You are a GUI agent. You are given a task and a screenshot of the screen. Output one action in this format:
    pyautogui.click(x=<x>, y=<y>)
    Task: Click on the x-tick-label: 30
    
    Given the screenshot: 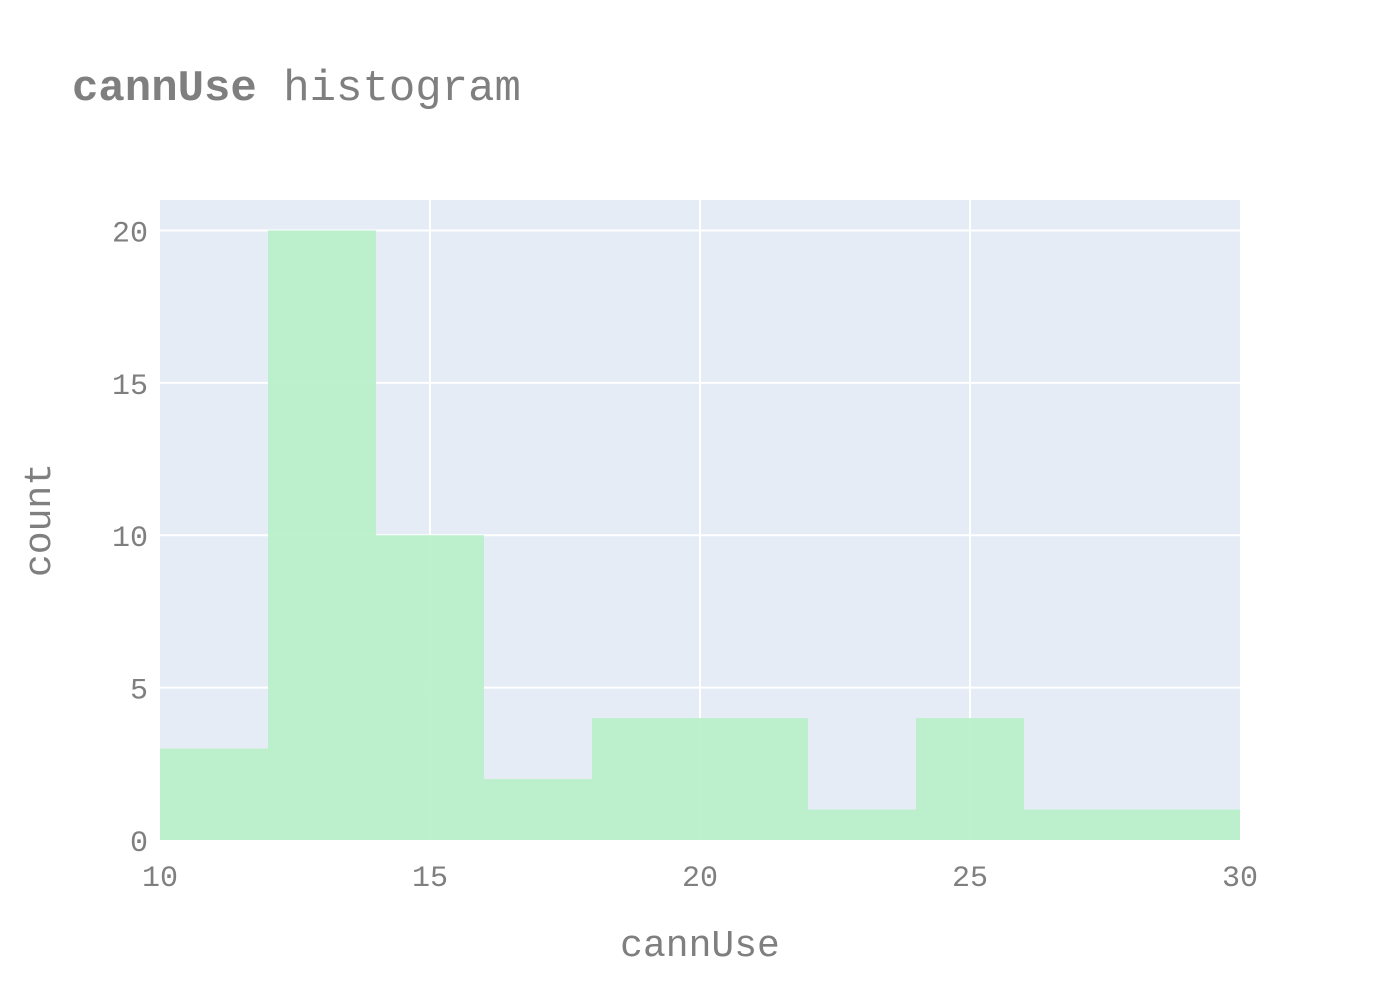 What is the action you would take?
    pyautogui.click(x=1240, y=879)
    